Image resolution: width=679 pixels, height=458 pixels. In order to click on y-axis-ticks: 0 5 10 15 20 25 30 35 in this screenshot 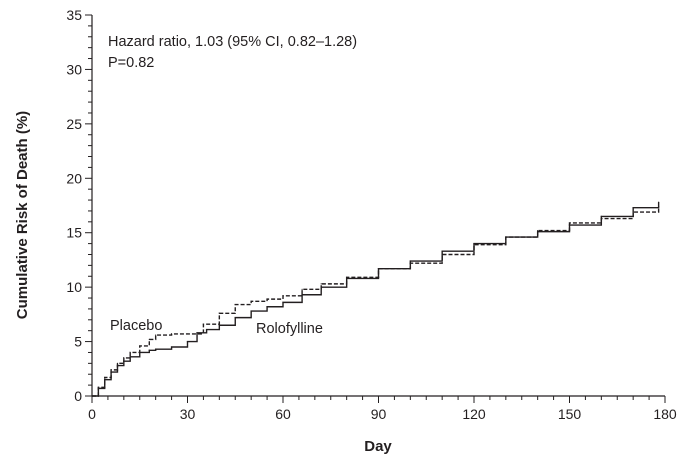, I will do `click(79, 205)`.